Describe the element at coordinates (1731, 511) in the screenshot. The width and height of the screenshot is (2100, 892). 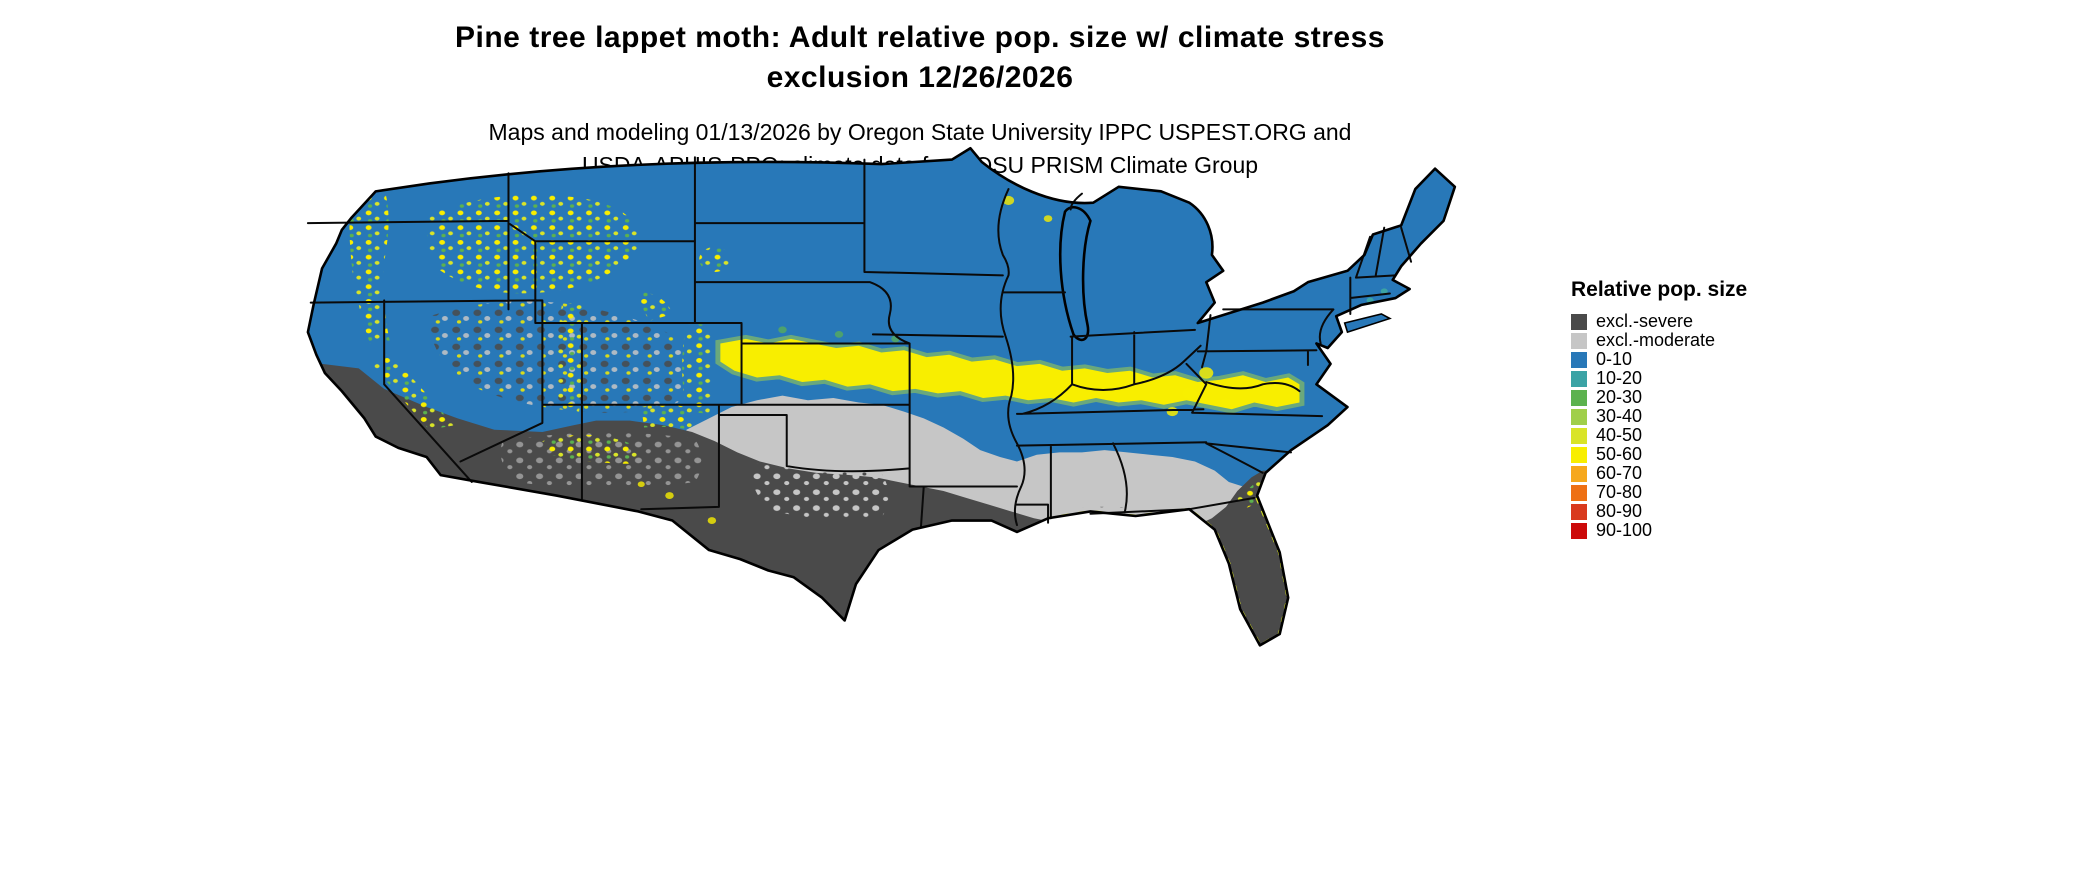
I see `legend-item: 80-90` at that location.